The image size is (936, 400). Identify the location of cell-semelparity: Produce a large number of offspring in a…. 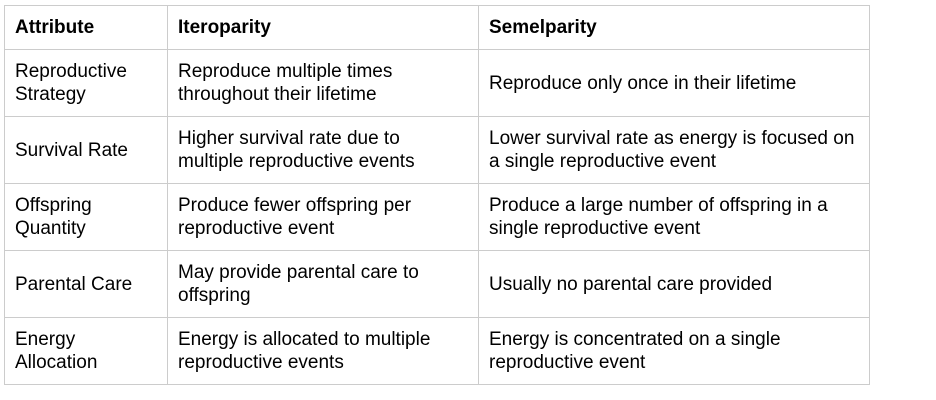
(674, 217).